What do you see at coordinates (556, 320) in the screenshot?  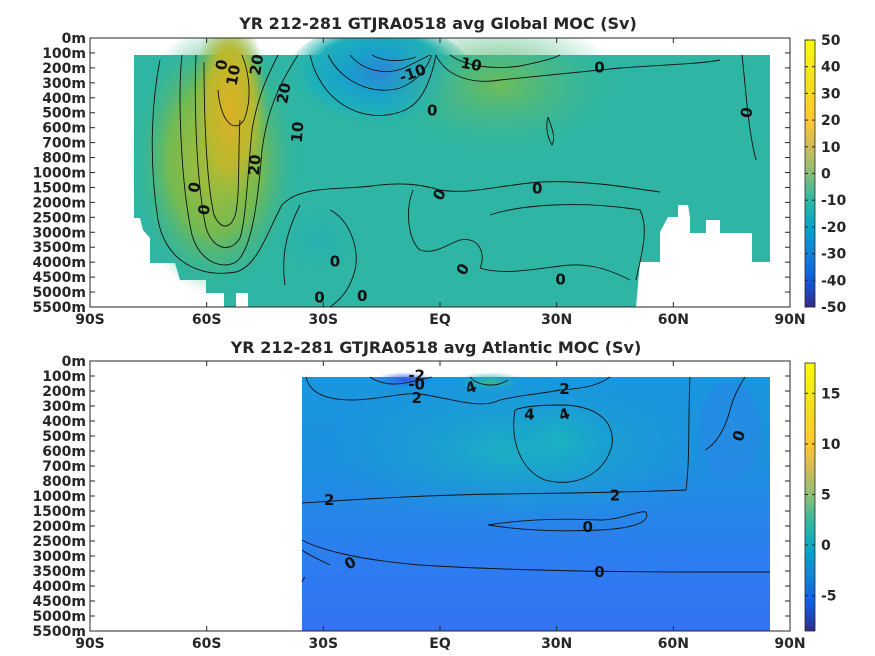 I see `global-x-tick-label: 30N` at bounding box center [556, 320].